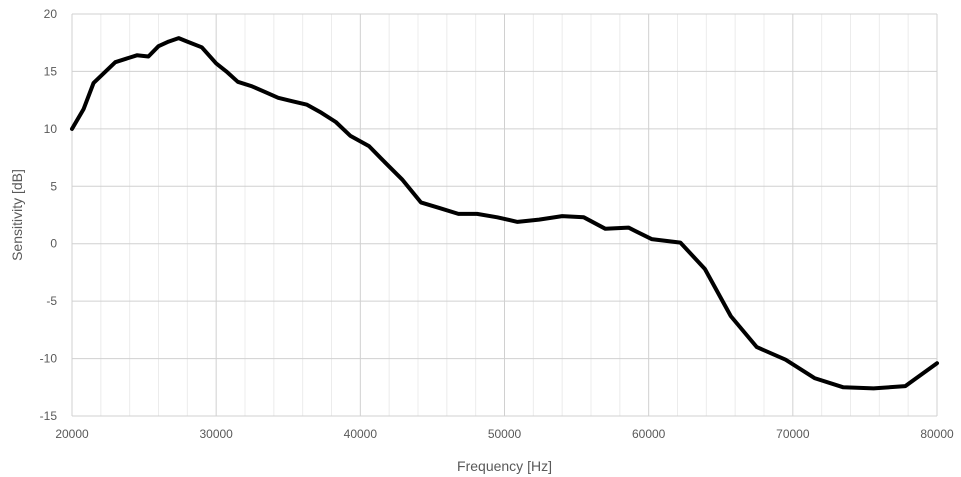 This screenshot has height=477, width=961. Describe the element at coordinates (361, 434) in the screenshot. I see `x-tick-label: 40000` at that location.